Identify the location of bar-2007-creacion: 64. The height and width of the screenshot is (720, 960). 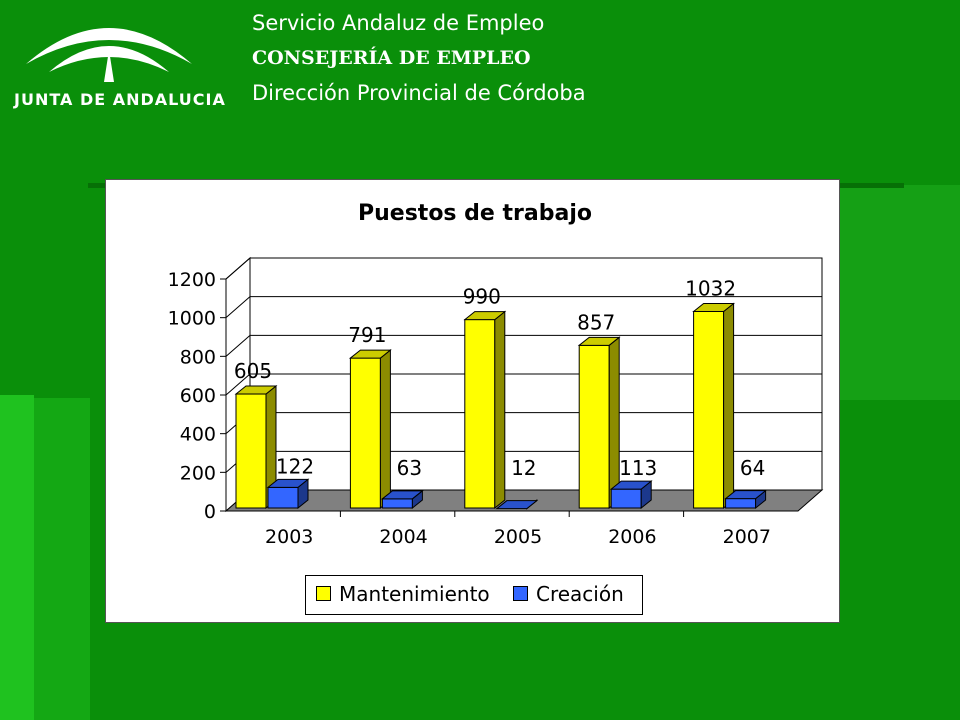
(746, 483).